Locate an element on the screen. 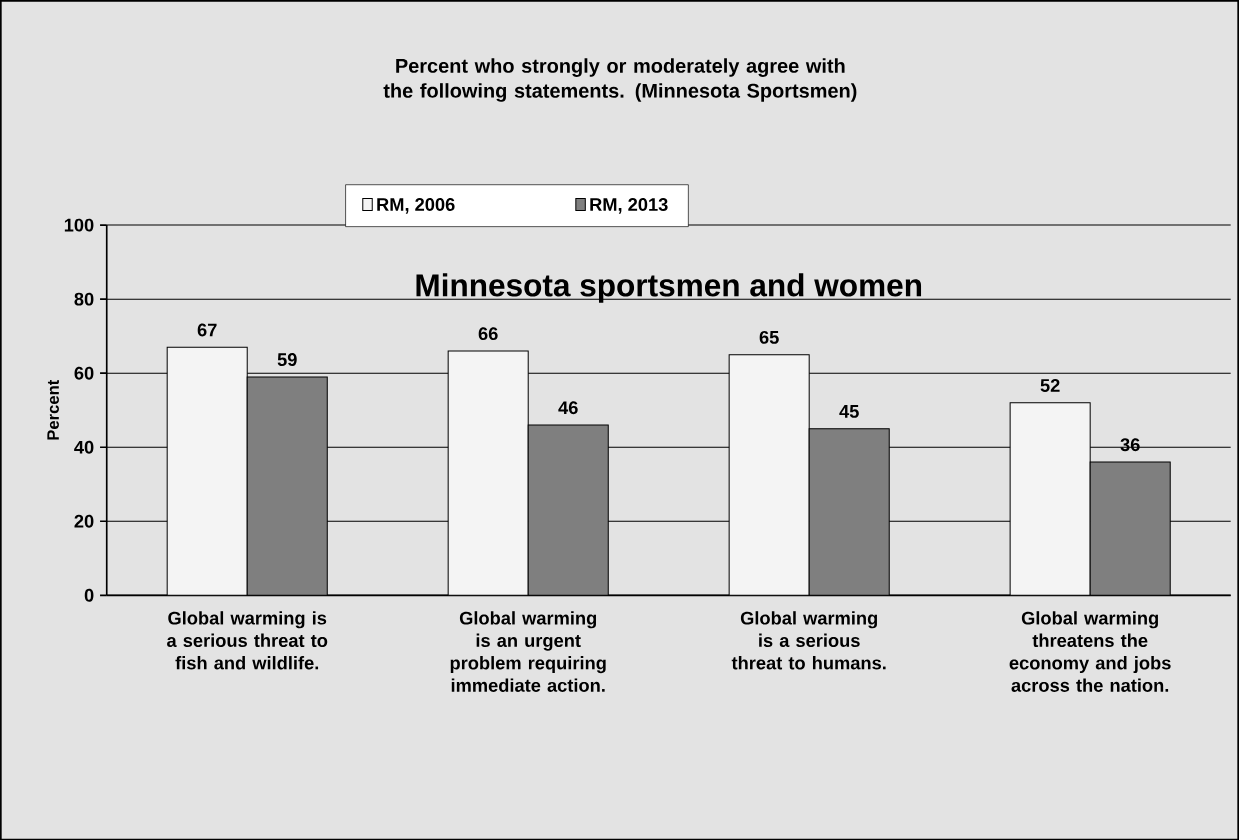  data-label: 66 is located at coordinates (488, 333).